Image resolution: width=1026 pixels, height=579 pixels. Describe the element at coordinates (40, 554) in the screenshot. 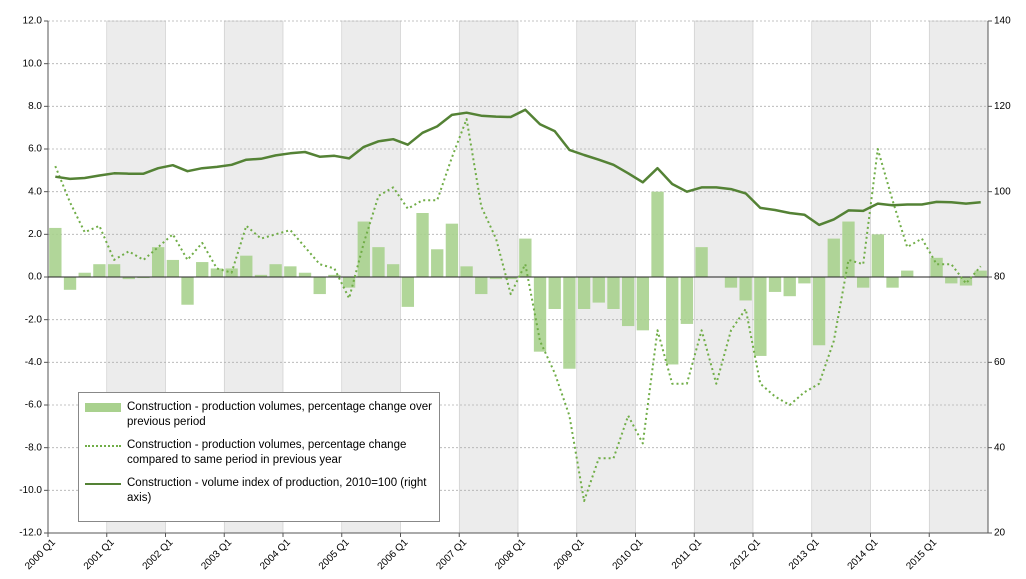

I see `x-tick-label: 2000 Q1` at that location.